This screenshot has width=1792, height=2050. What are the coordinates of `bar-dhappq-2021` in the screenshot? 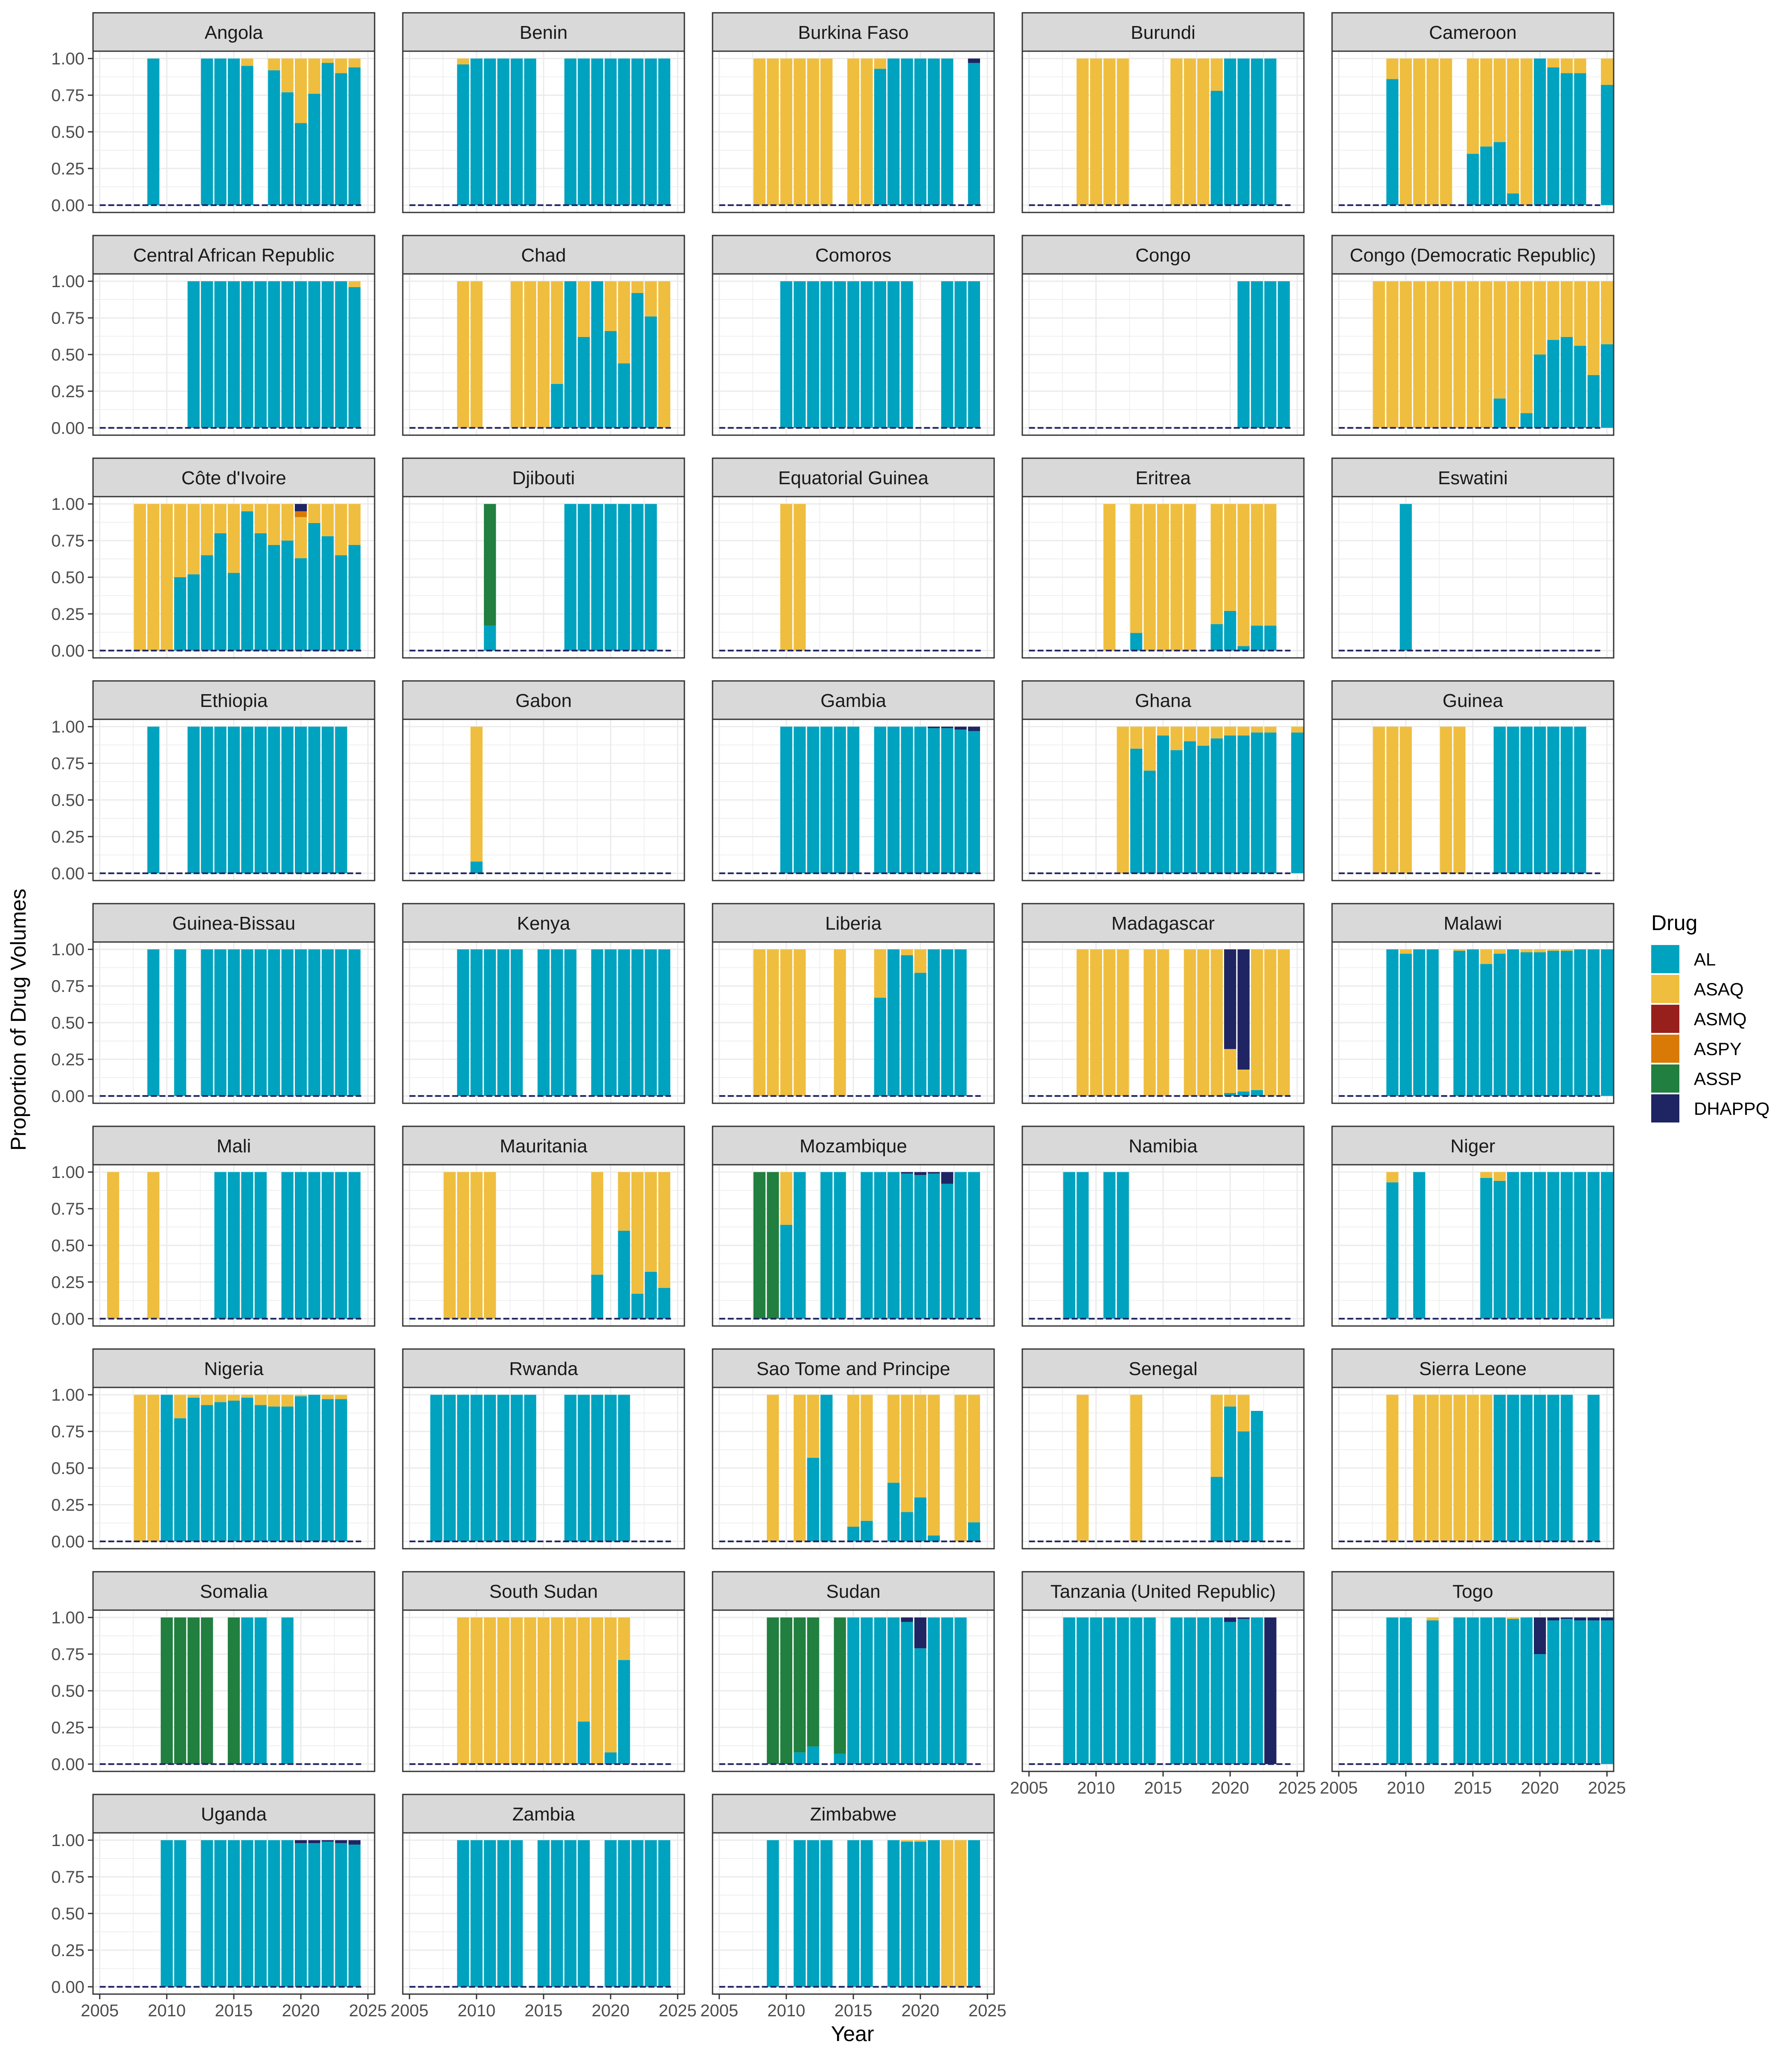 It's located at (934, 727).